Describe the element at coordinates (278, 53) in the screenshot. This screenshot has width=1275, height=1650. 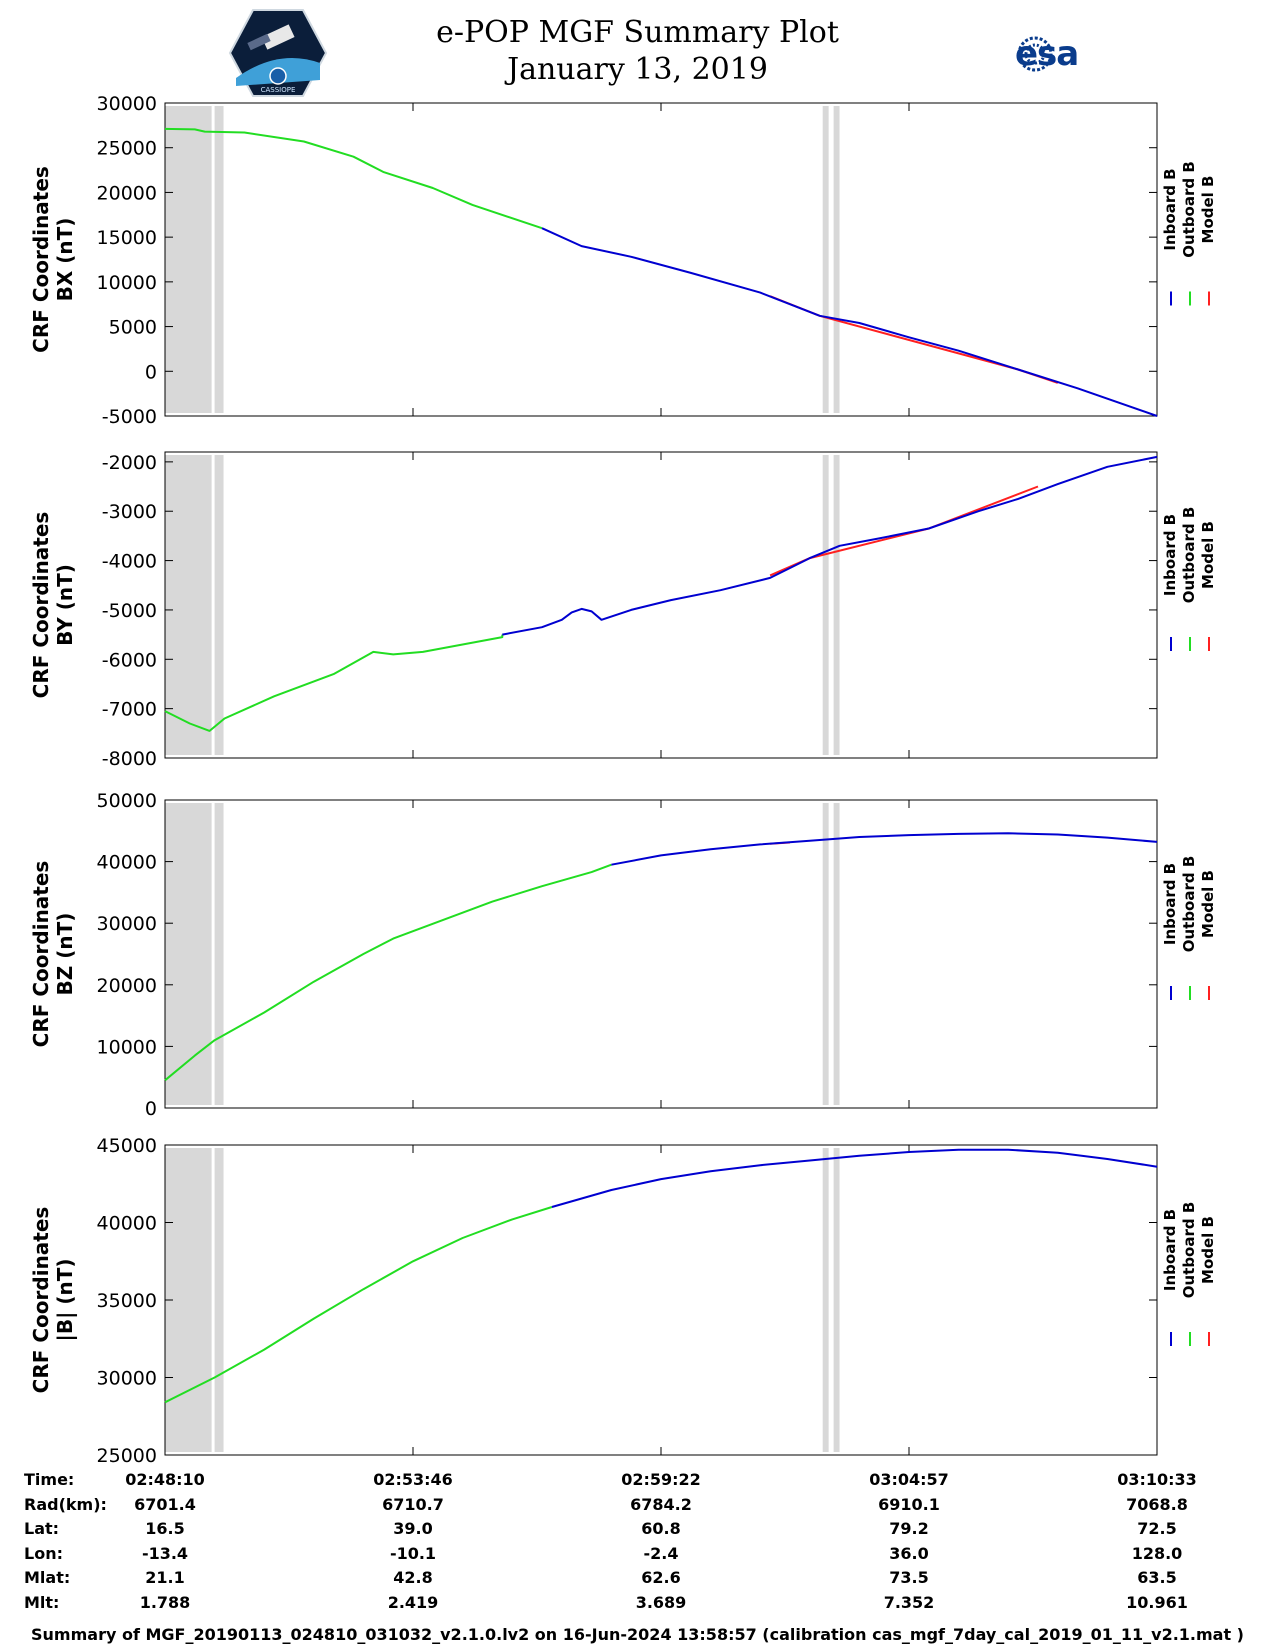
I see `cassiope-logo: CASSIOPE` at that location.